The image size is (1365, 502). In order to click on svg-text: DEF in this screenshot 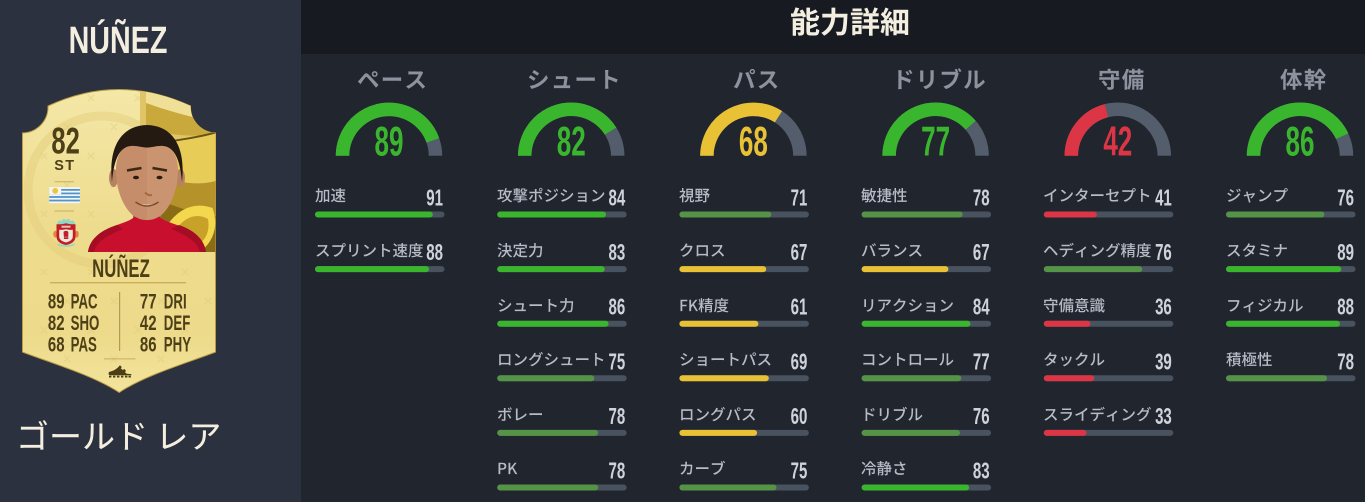, I will do `click(177, 323)`.